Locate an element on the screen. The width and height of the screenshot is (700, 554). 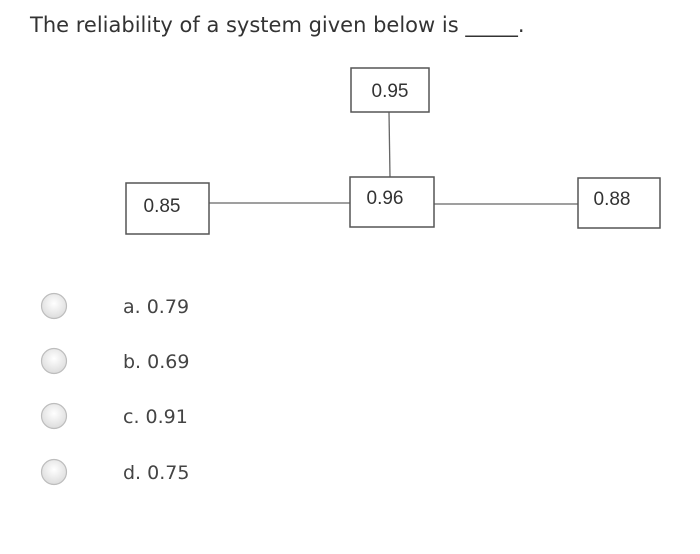
answer-options: a. 0.79 b. 0.69 c. 0.91 d. 0.75 is located at coordinates (115, 389).